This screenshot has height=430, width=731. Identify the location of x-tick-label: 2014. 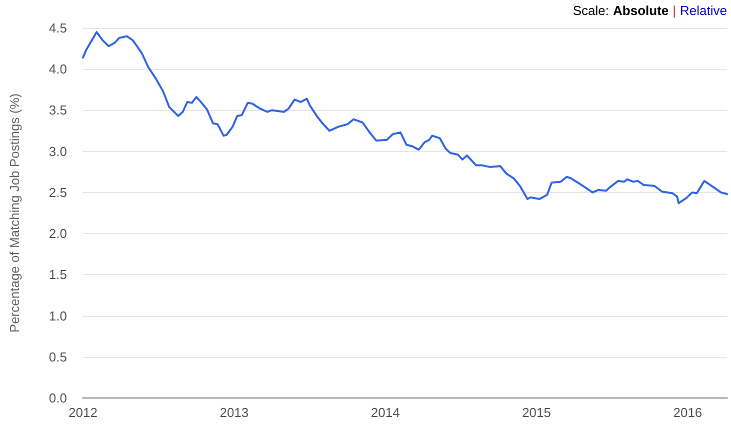
(385, 412).